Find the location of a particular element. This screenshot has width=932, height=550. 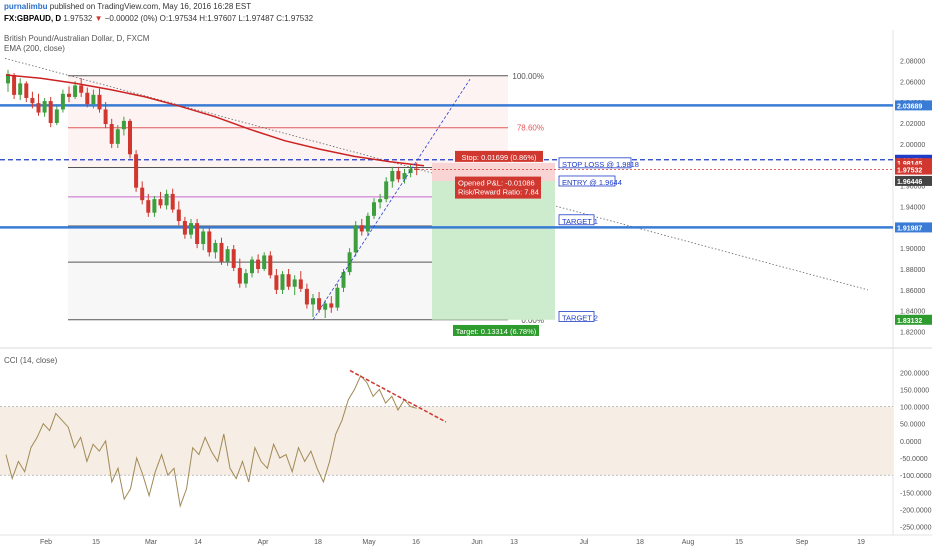

time-tick-label: Feb is located at coordinates (46, 542).